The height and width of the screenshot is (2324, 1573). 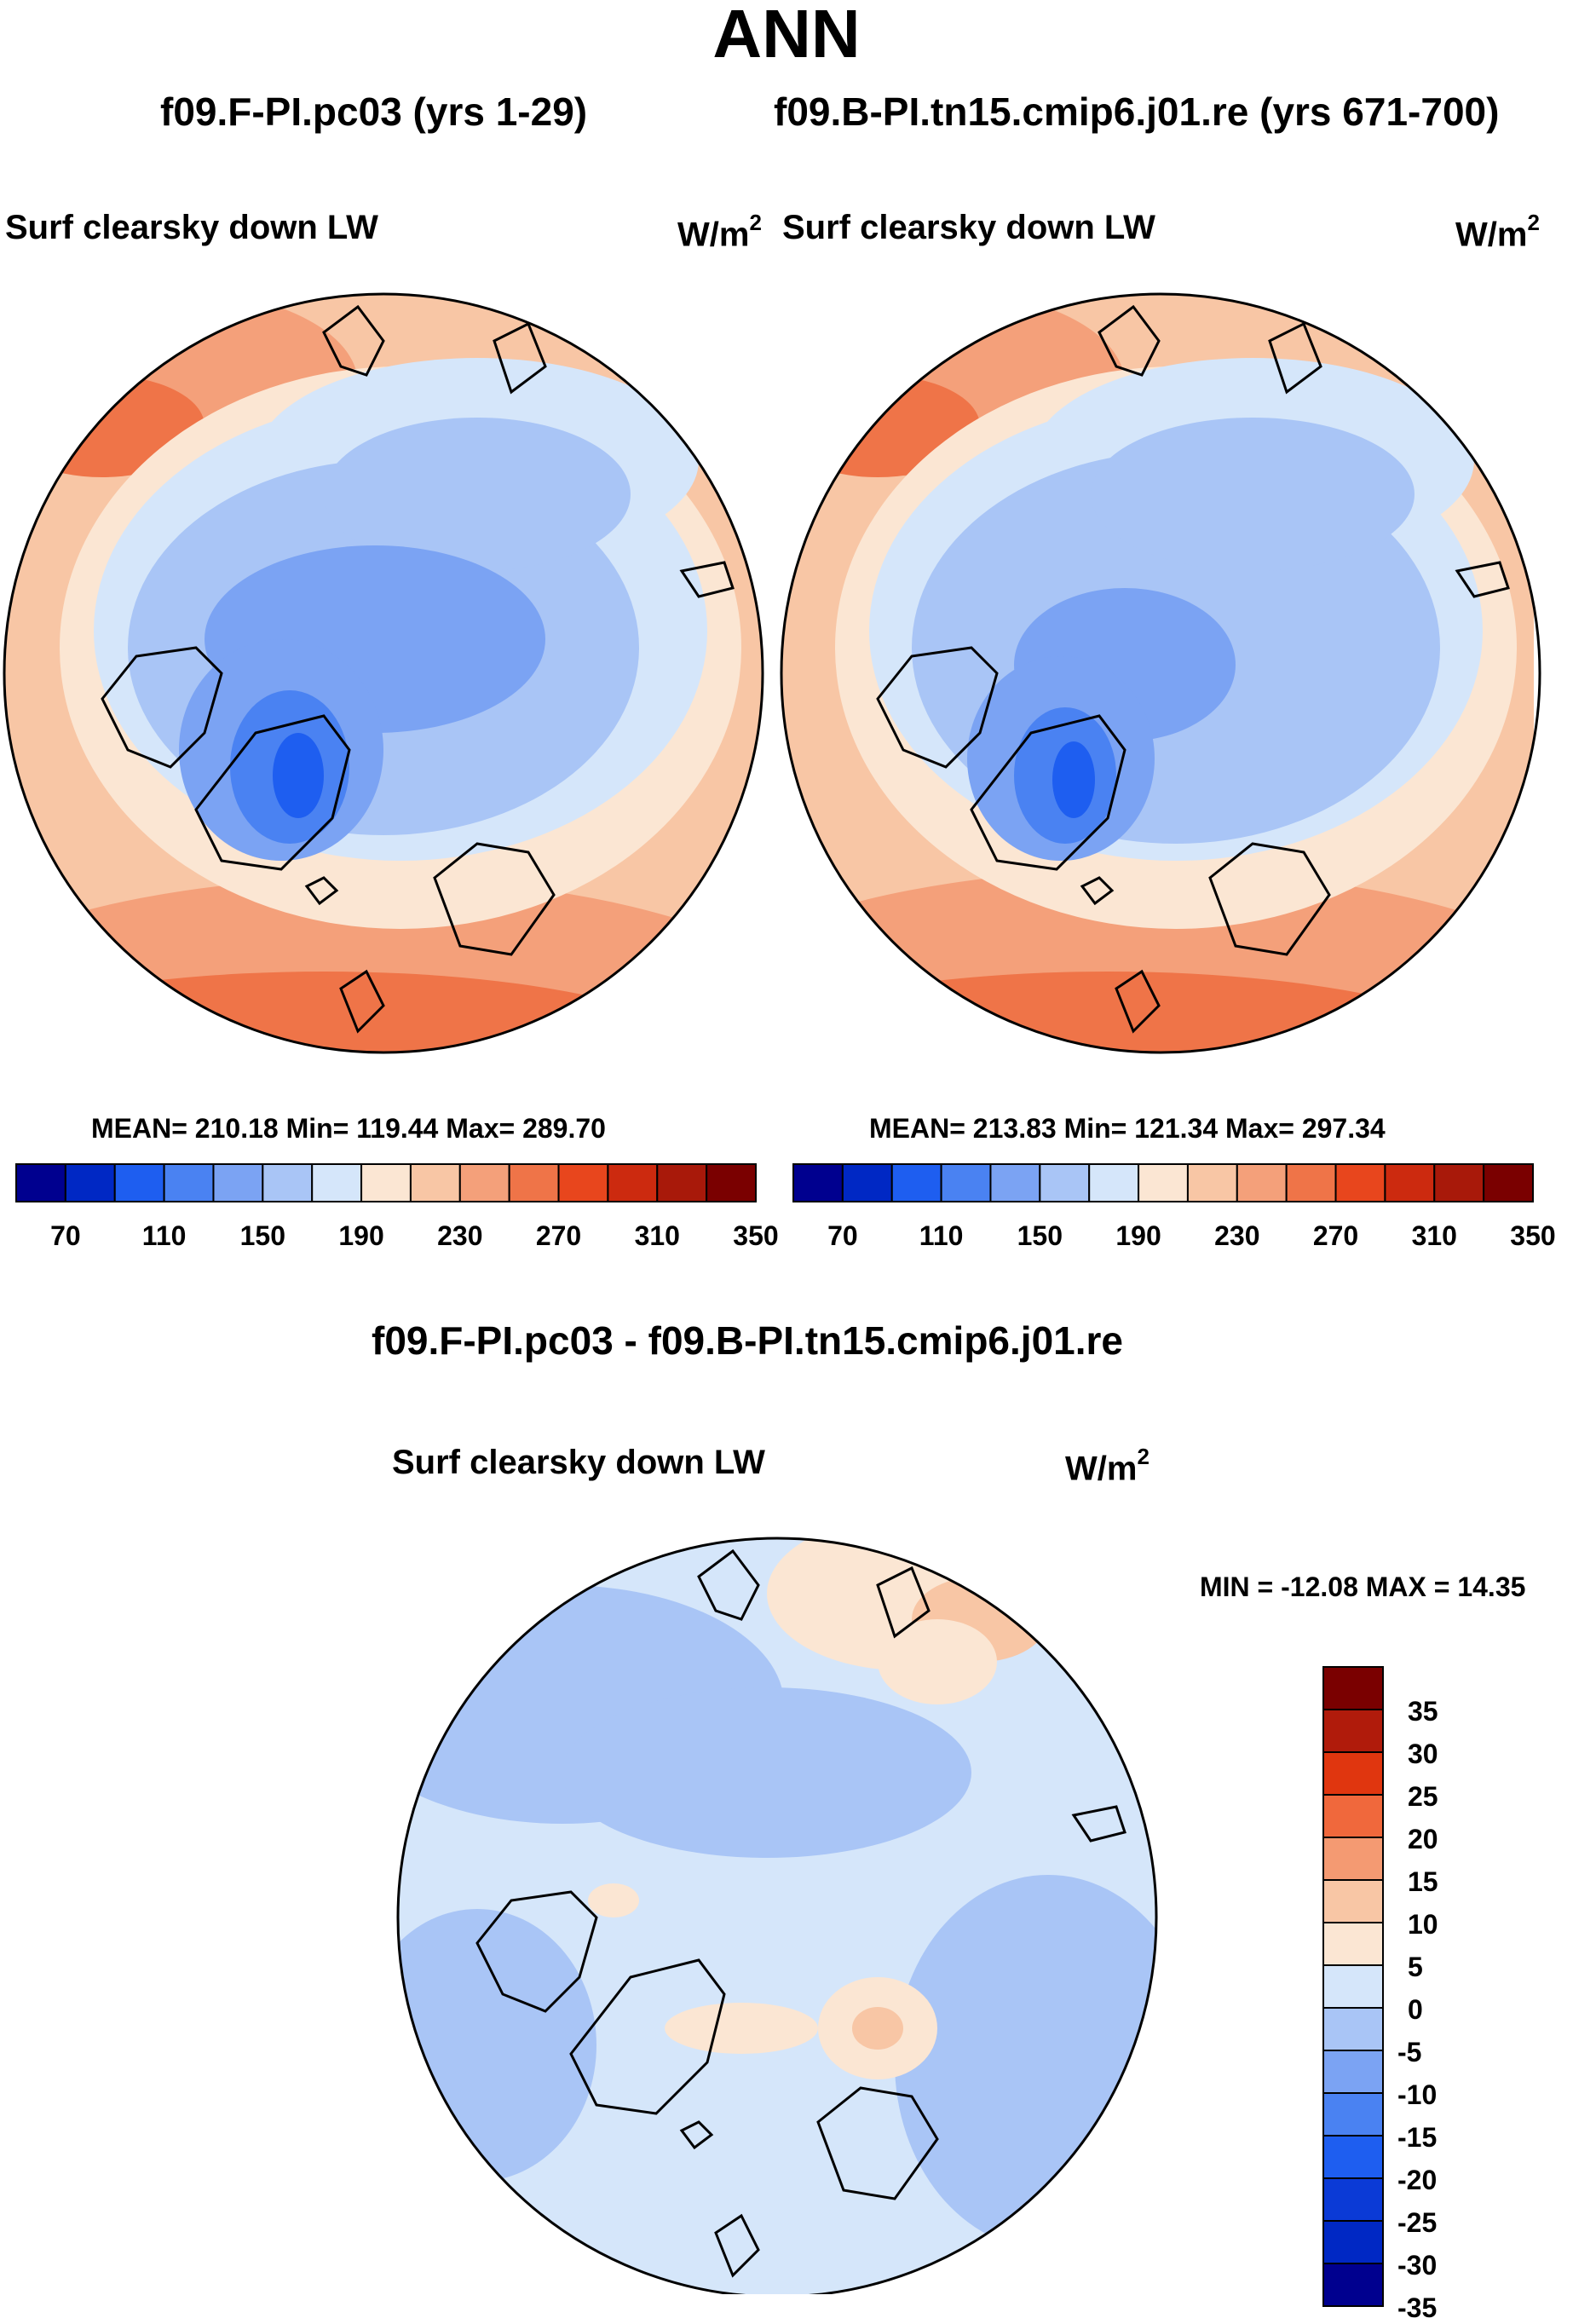 What do you see at coordinates (1416, 2009) in the screenshot?
I see `colorbar-tick-label: 0` at bounding box center [1416, 2009].